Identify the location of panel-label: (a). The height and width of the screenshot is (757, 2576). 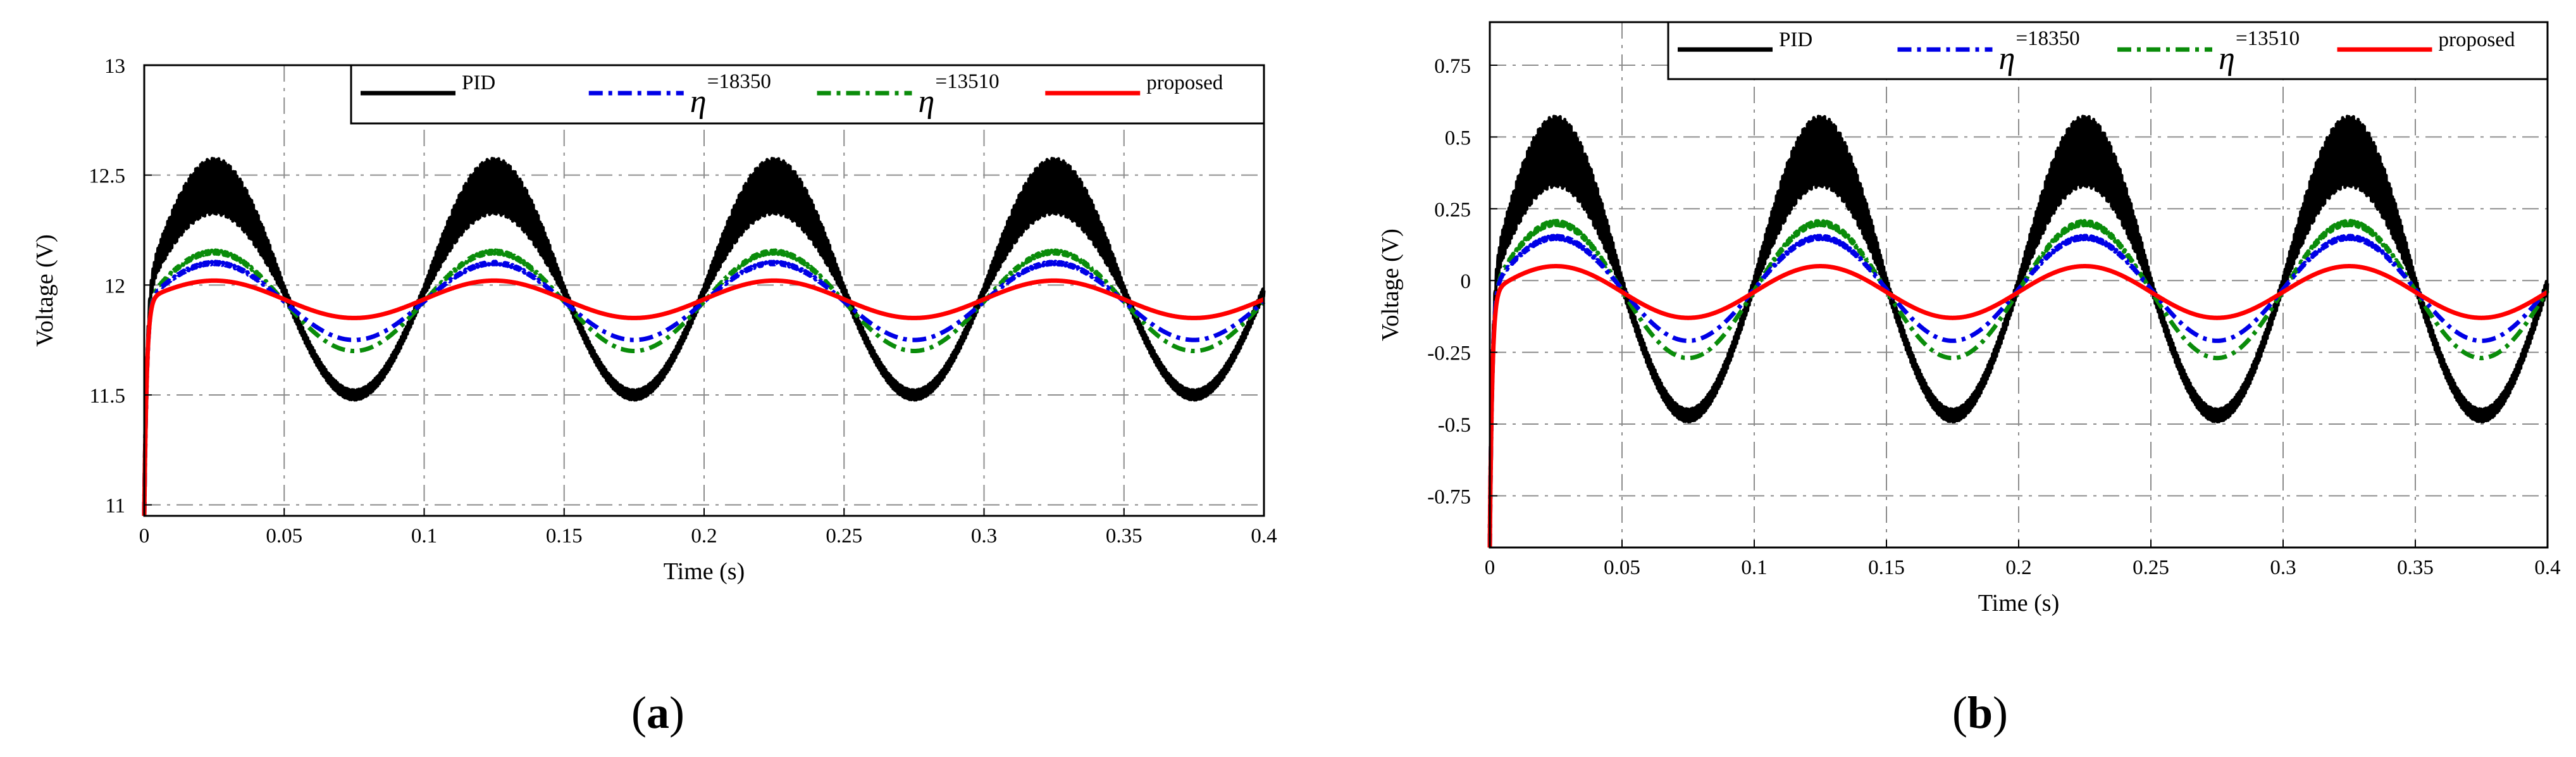
(657, 712).